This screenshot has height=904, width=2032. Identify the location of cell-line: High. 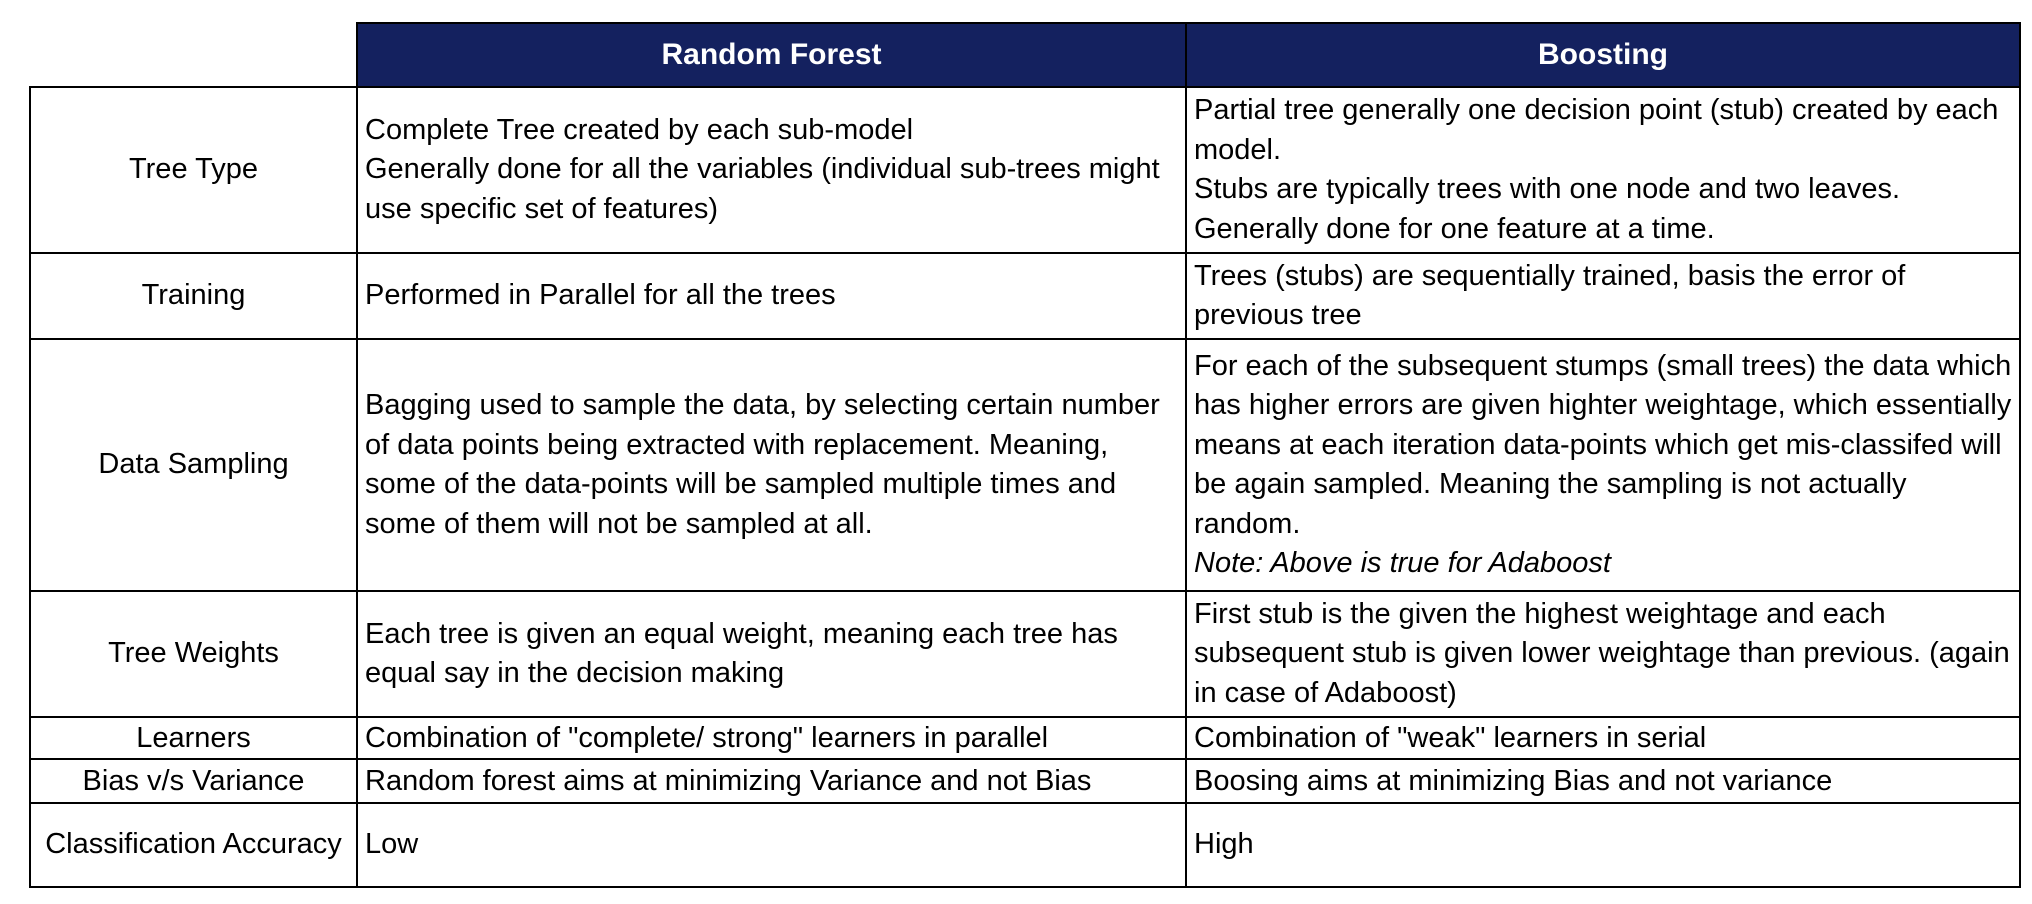
(1224, 844).